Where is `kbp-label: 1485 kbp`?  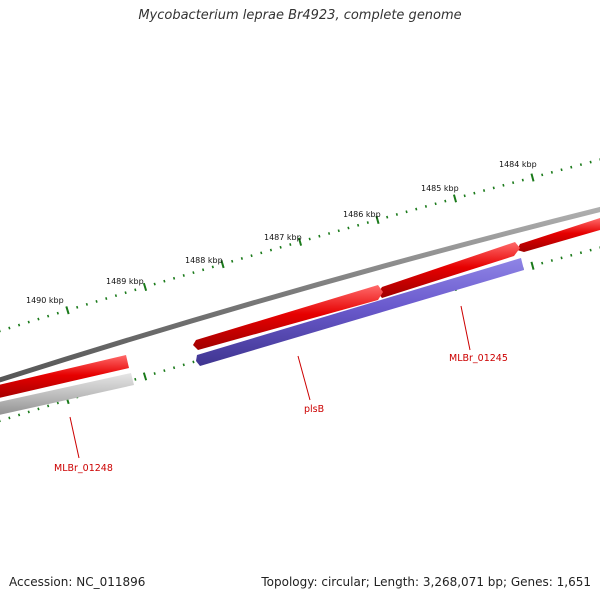 kbp-label: 1485 kbp is located at coordinates (440, 188).